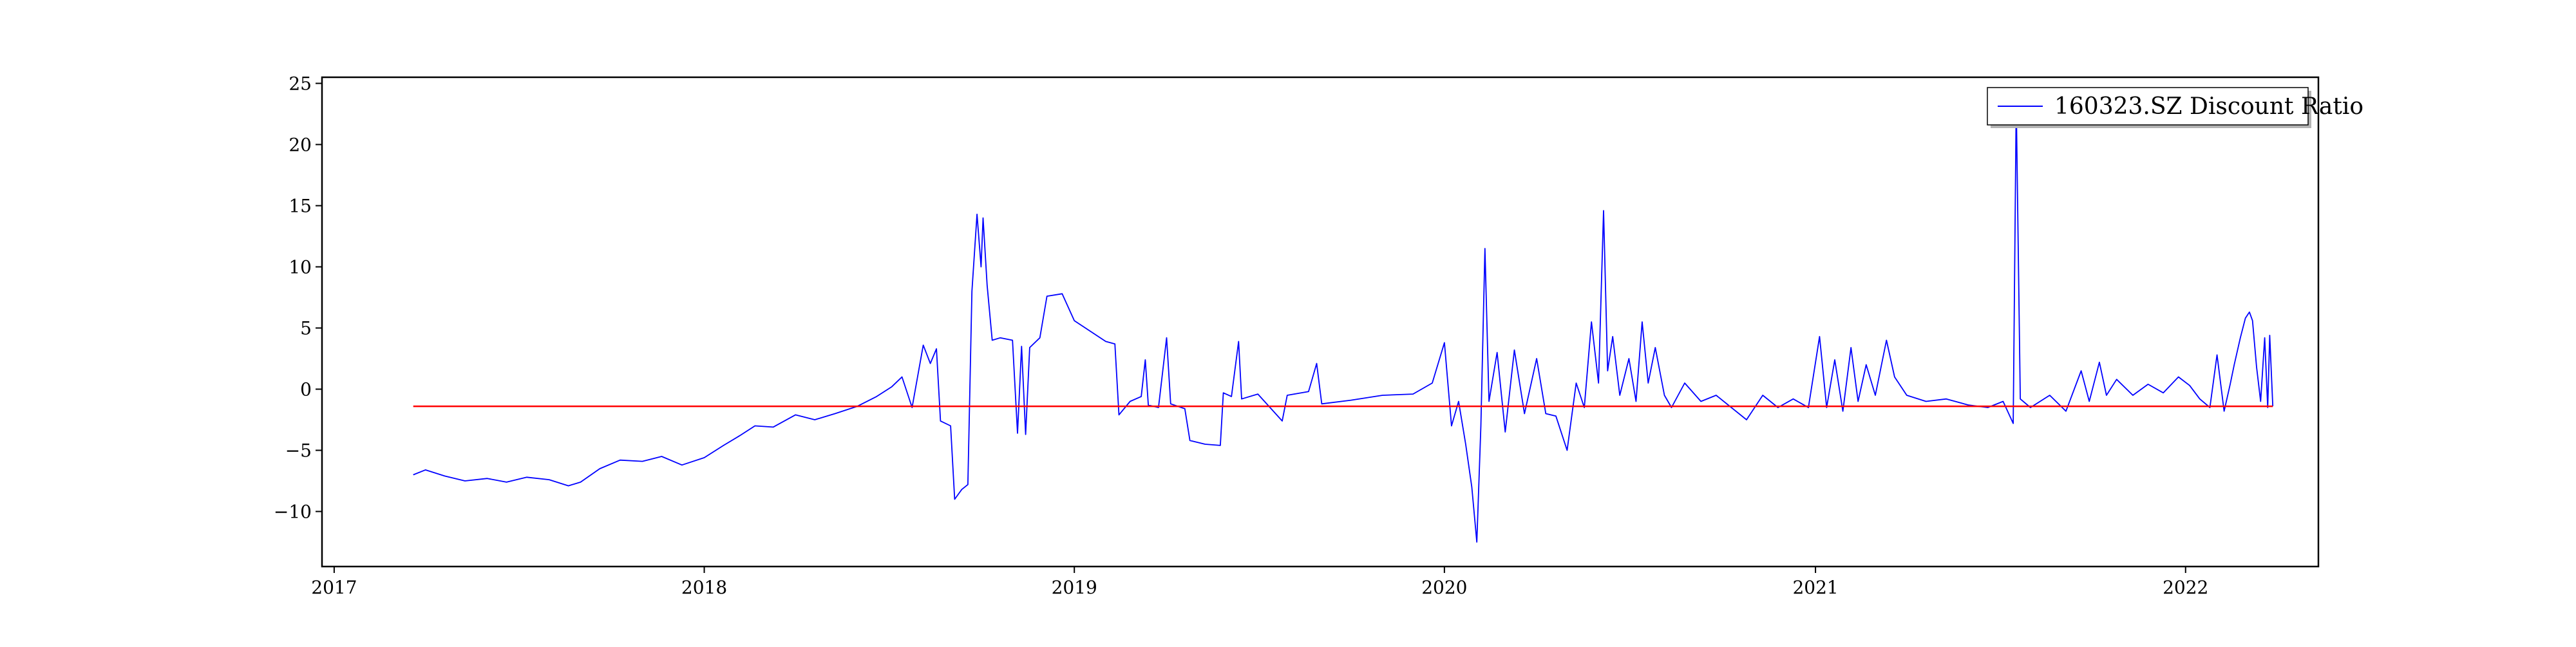 This screenshot has height=647, width=2576. What do you see at coordinates (301, 206) in the screenshot?
I see `y-tick-label: 15` at bounding box center [301, 206].